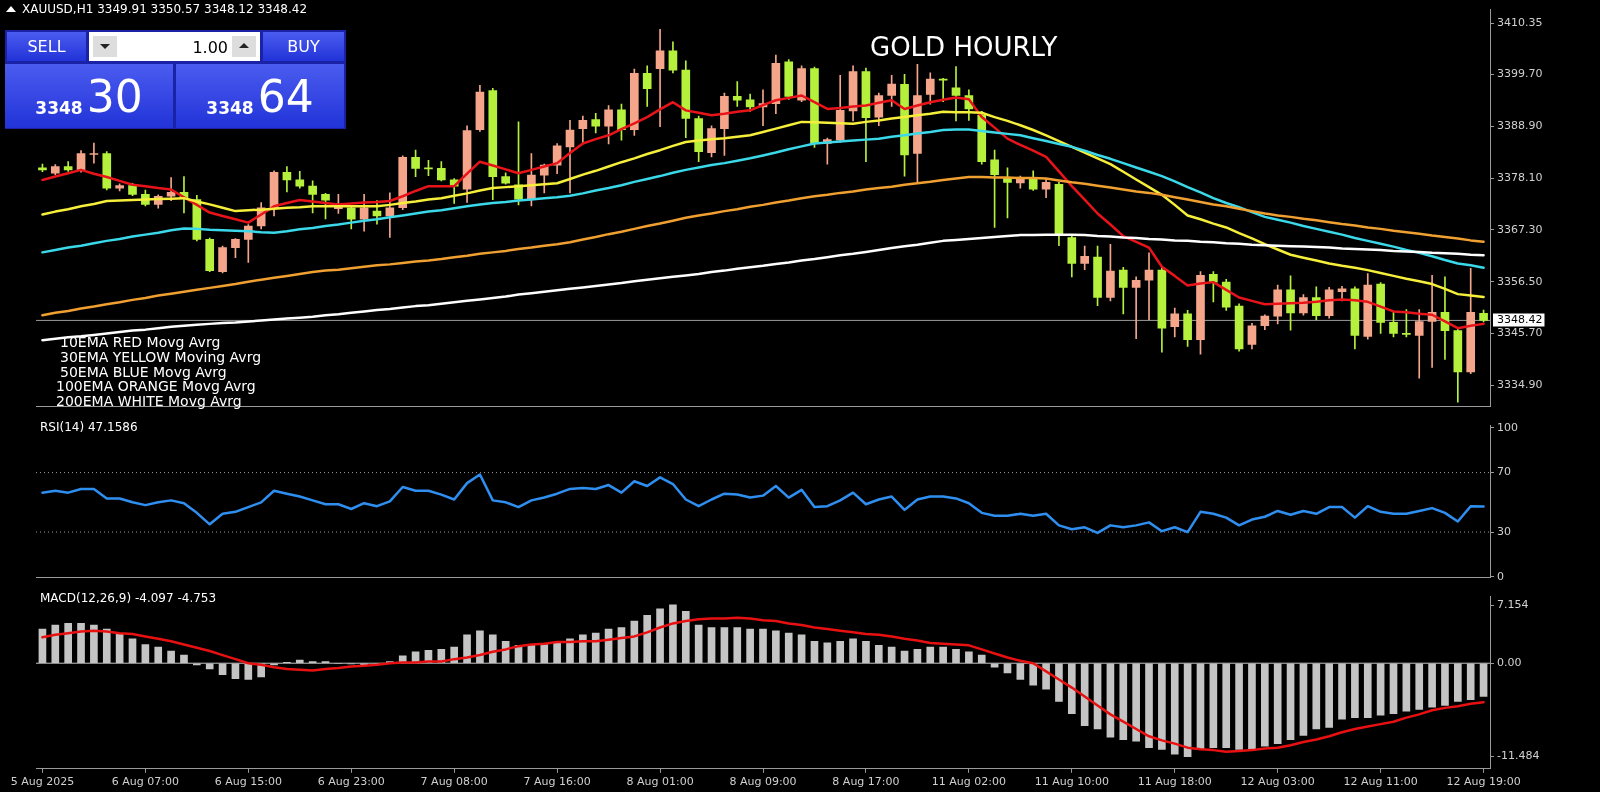 The width and height of the screenshot is (1600, 792). What do you see at coordinates (114, 96) in the screenshot?
I see `annotation: 30` at bounding box center [114, 96].